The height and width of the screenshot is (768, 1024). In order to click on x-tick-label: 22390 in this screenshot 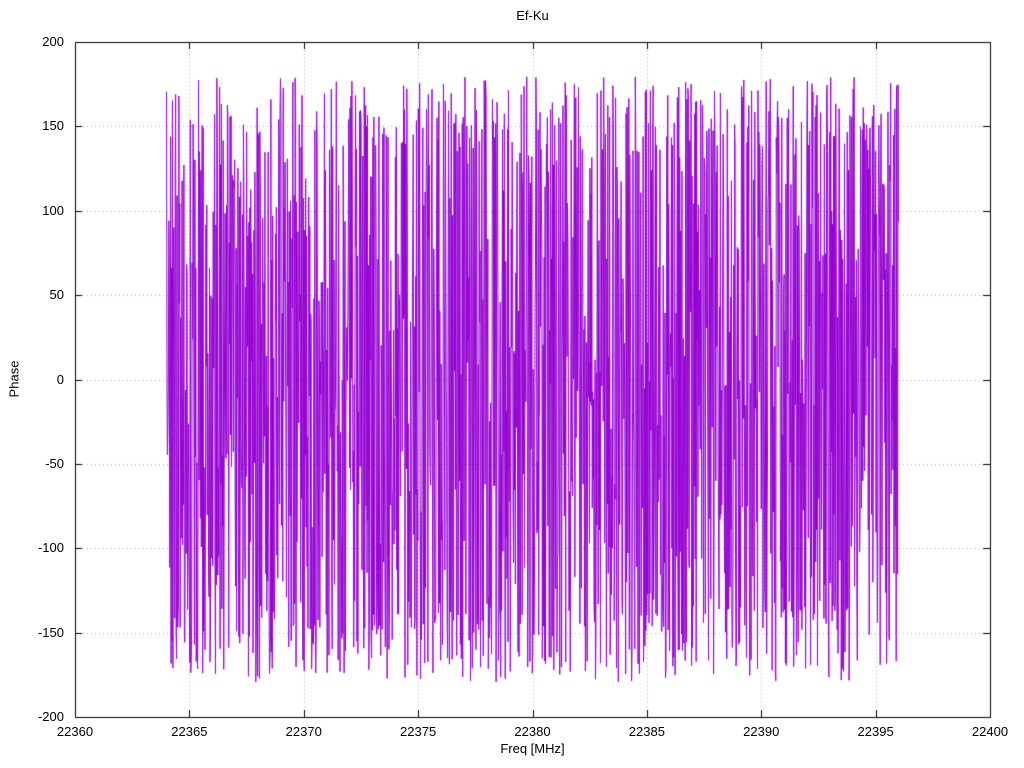, I will do `click(761, 731)`.